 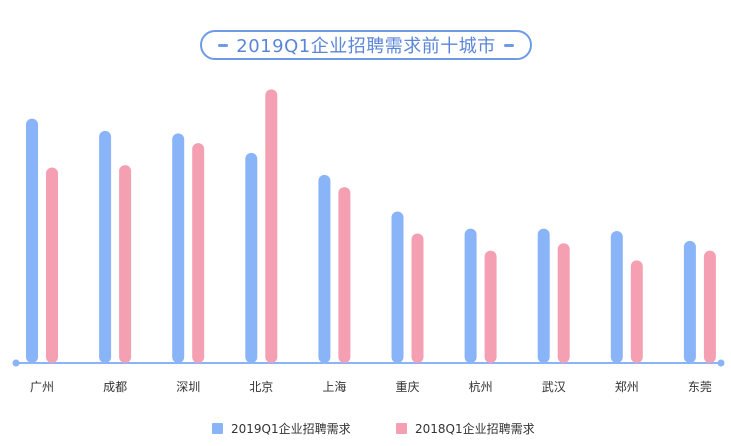 What do you see at coordinates (475, 429) in the screenshot?
I see `legend-label-2018: 2018Q1企业招聘需求` at bounding box center [475, 429].